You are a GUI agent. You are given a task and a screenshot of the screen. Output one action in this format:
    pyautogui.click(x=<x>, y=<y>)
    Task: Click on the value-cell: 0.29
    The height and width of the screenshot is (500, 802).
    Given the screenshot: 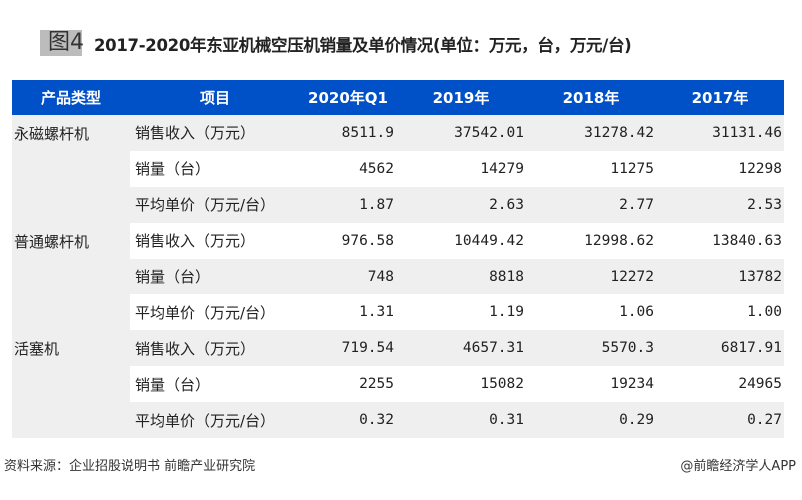 What is the action you would take?
    pyautogui.click(x=591, y=420)
    